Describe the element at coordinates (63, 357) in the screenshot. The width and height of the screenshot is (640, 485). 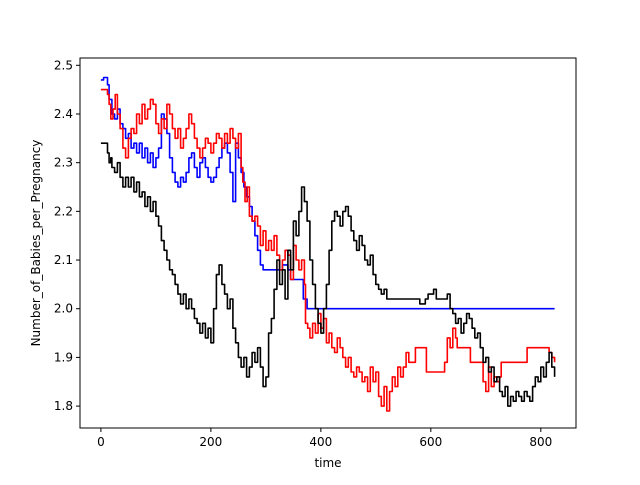
I see `y-tick-label: 1.9` at that location.